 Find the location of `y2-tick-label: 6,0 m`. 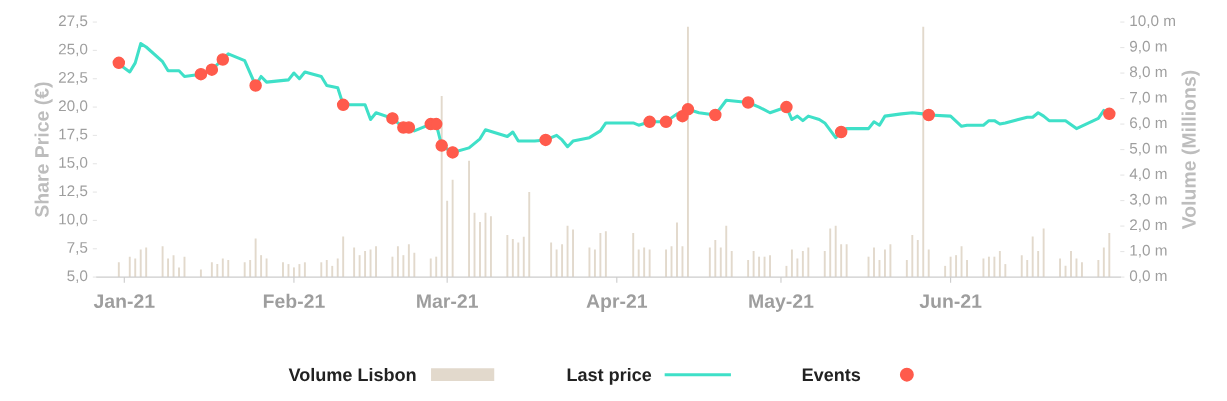

y2-tick-label: 6,0 m is located at coordinates (1148, 123).